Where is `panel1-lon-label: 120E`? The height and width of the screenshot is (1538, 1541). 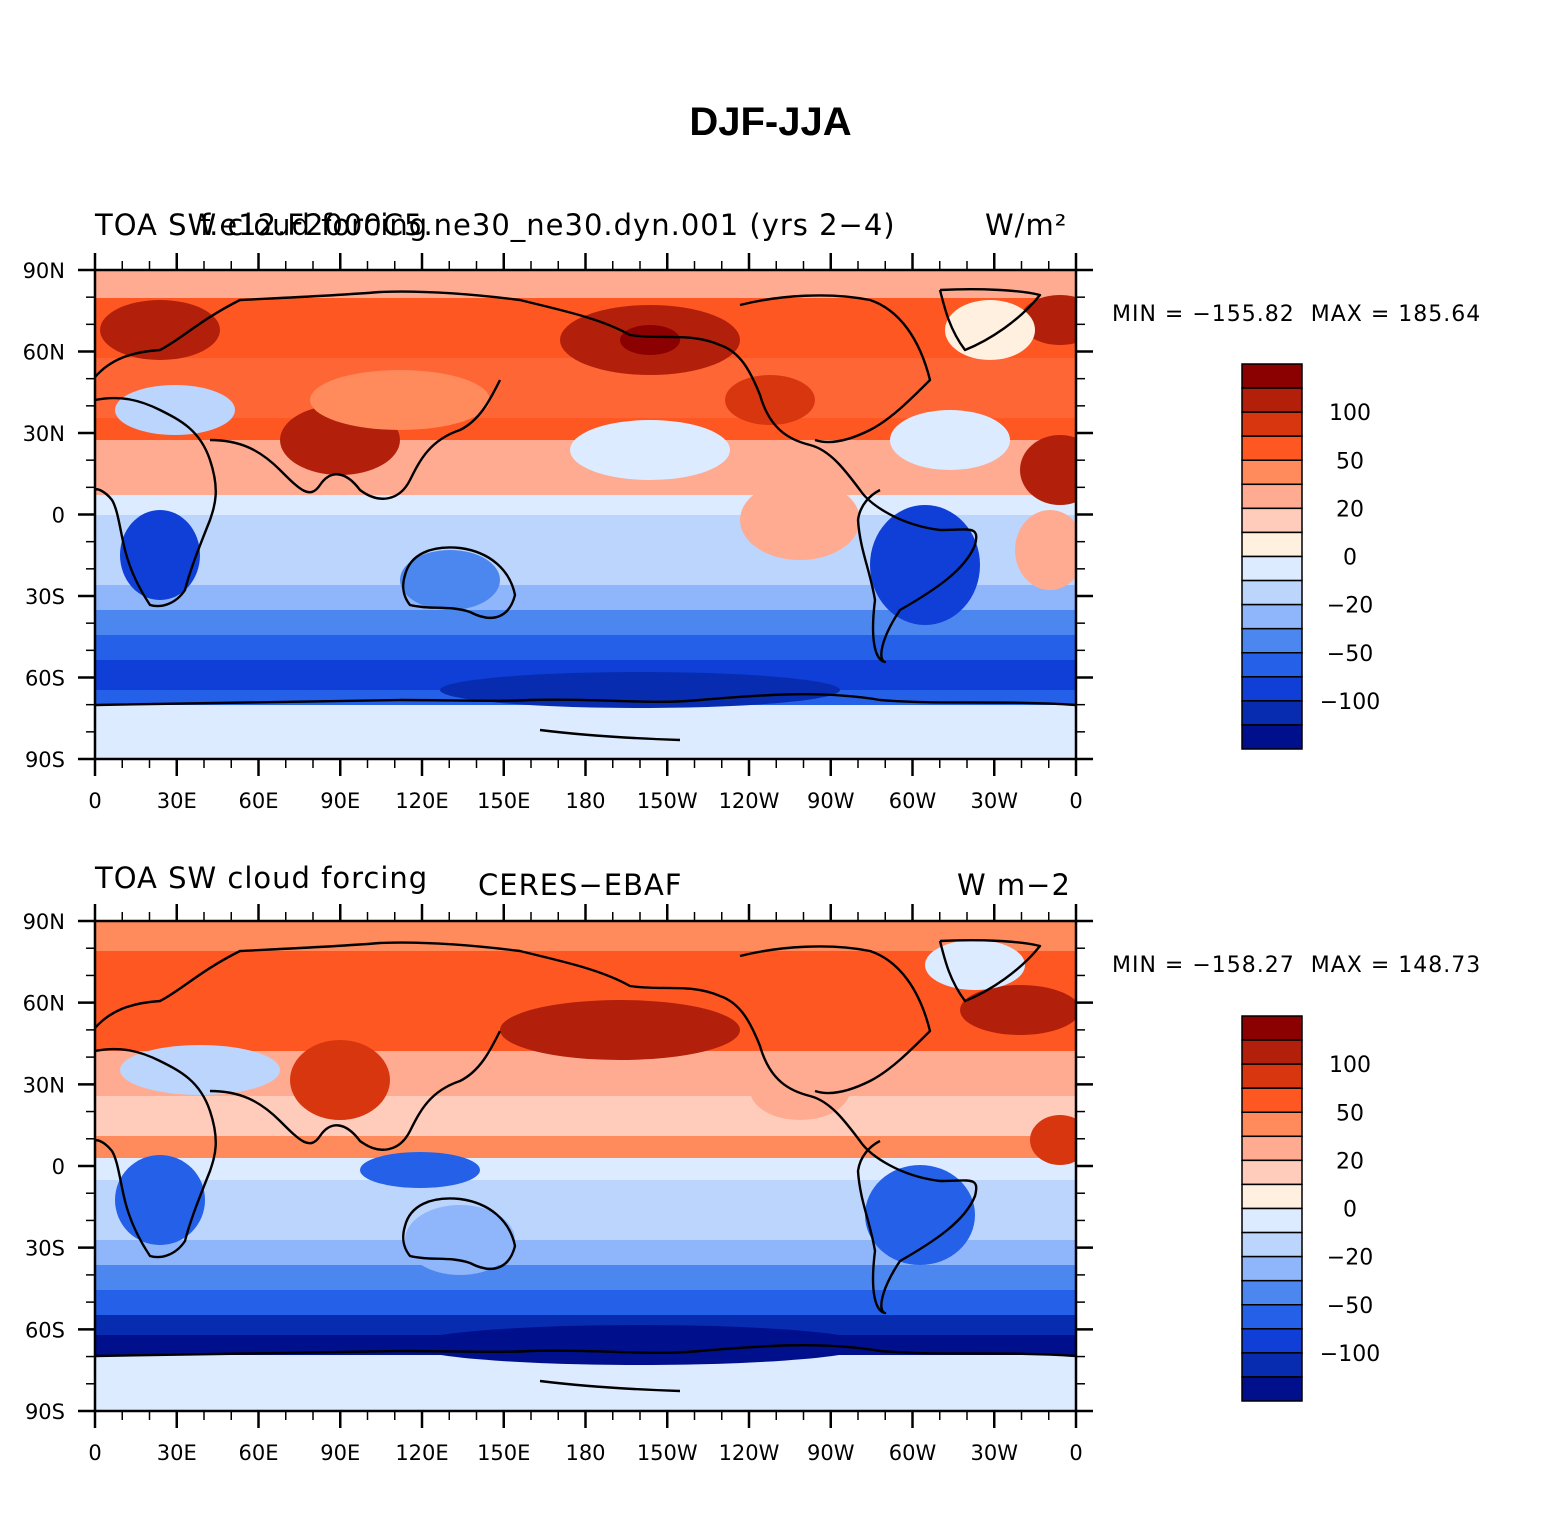
panel1-lon-label: 120E is located at coordinates (421, 801).